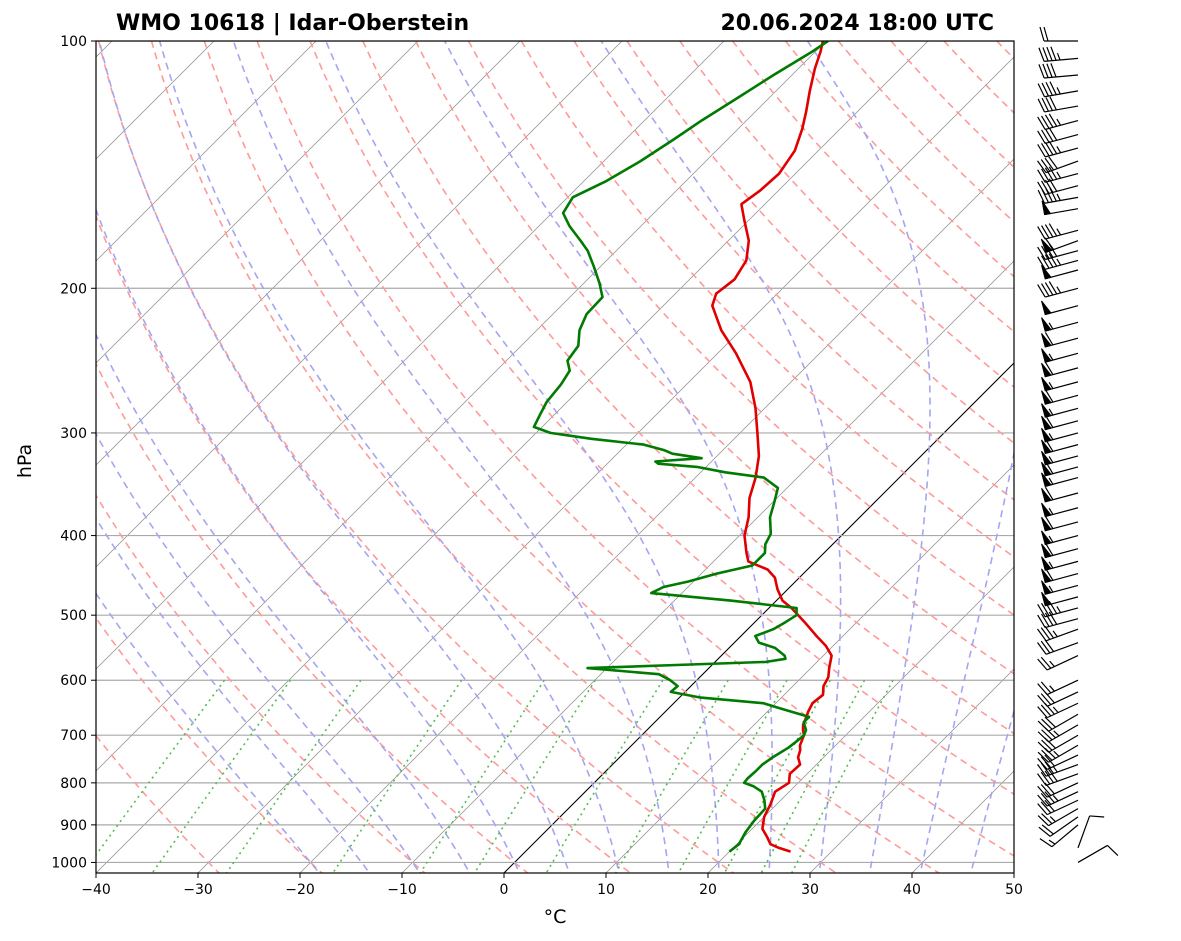 This screenshot has height=941, width=1181. What do you see at coordinates (604, 776) in the screenshot?
I see `mixing-ratio-line` at bounding box center [604, 776].